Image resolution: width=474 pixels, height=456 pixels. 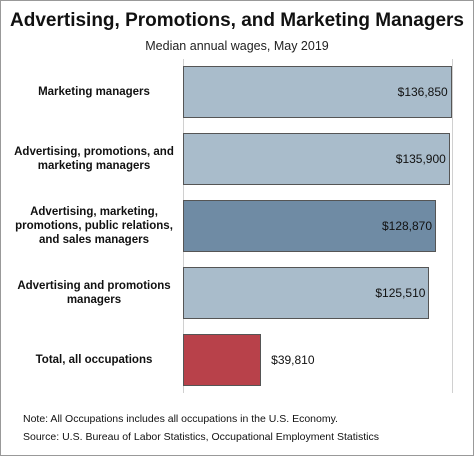 I want to click on value-label: $136,850, so click(x=422, y=92).